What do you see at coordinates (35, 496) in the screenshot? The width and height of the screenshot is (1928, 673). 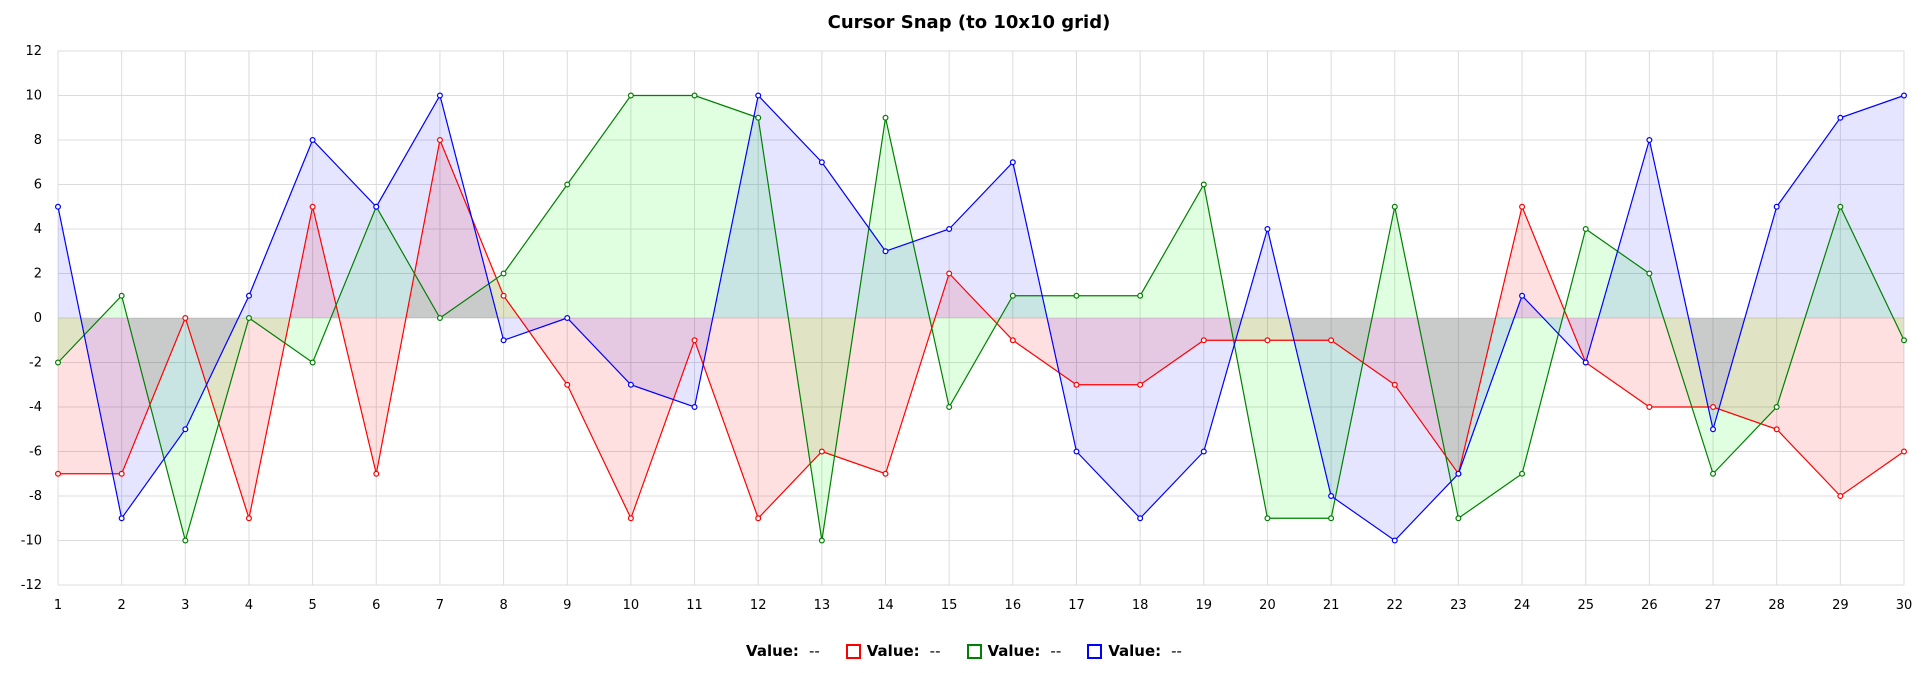 I see `y-tick-label: -8` at bounding box center [35, 496].